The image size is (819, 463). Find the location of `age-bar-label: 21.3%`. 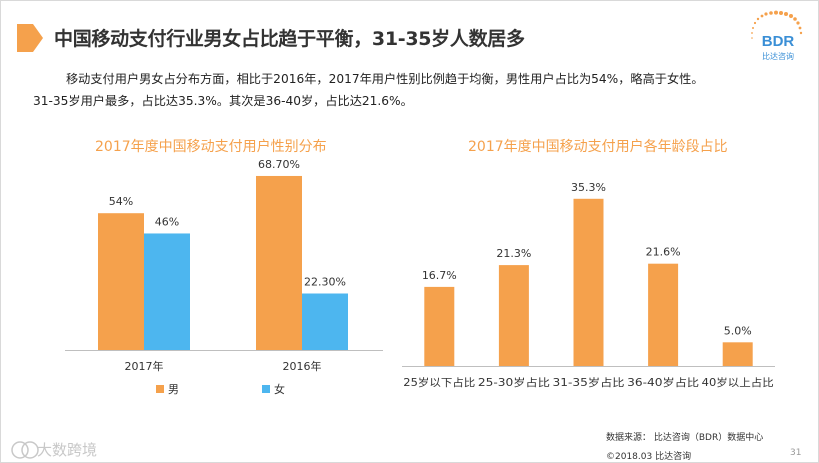

age-bar-label: 21.3% is located at coordinates (513, 253).